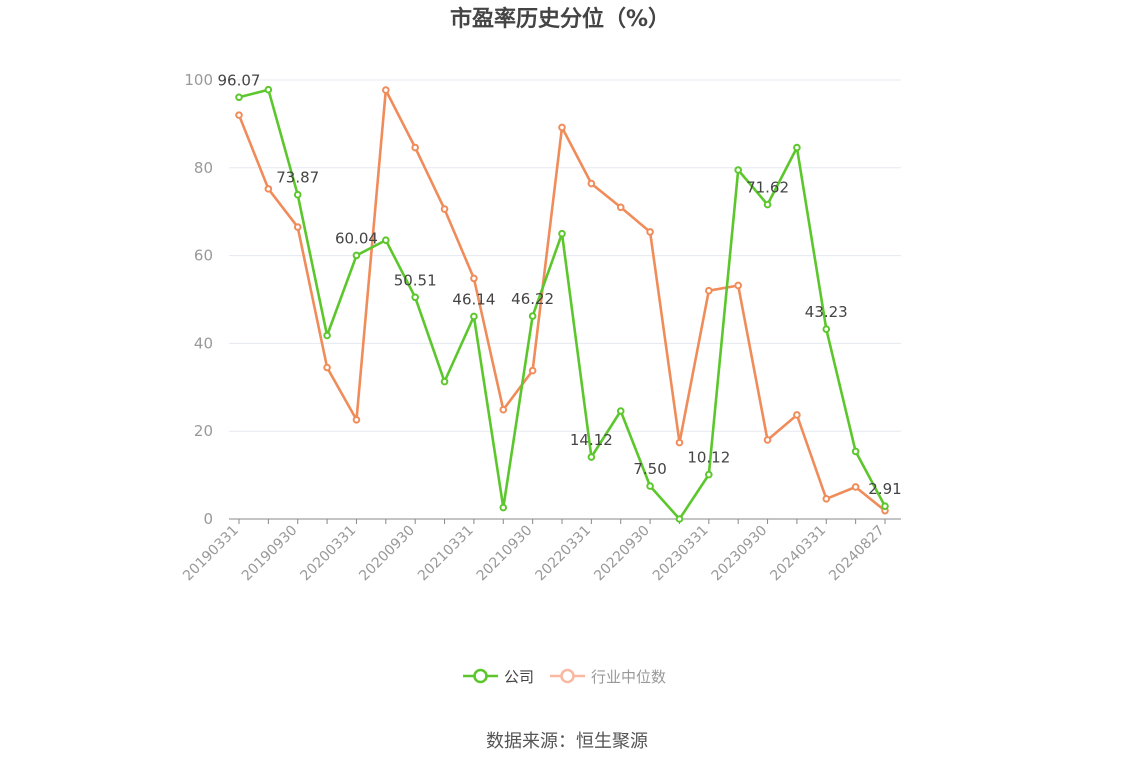  I want to click on x-tick-label: 20190331, so click(211, 554).